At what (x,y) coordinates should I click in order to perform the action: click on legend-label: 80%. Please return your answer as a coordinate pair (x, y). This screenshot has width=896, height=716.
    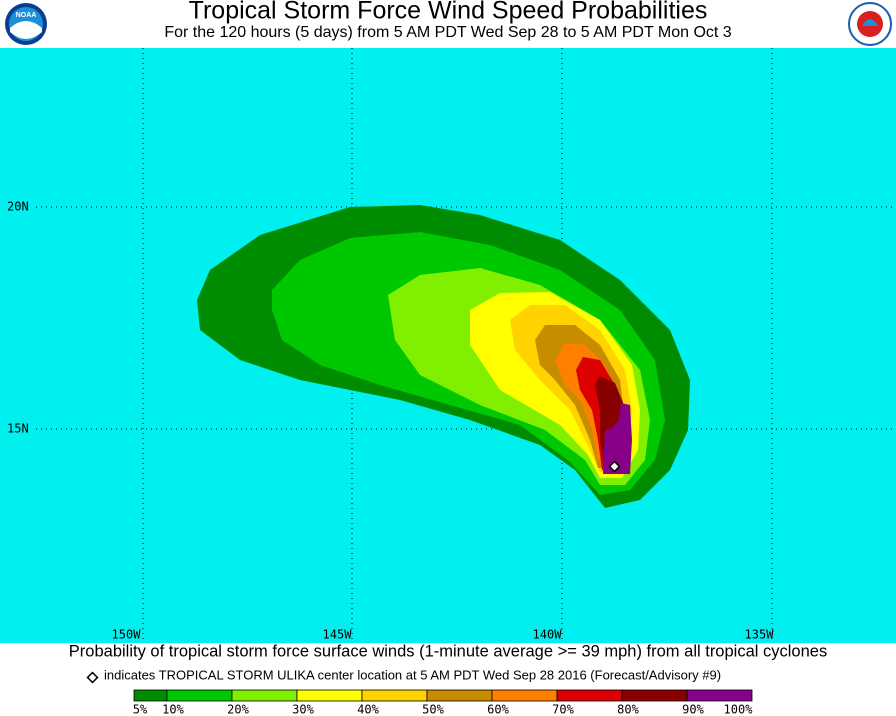
    Looking at the image, I should click on (628, 709).